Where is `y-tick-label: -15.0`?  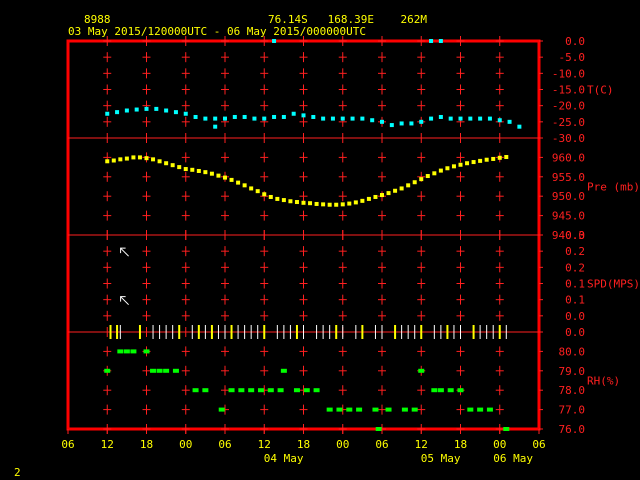 y-tick-label: -15.0 is located at coordinates (568, 90).